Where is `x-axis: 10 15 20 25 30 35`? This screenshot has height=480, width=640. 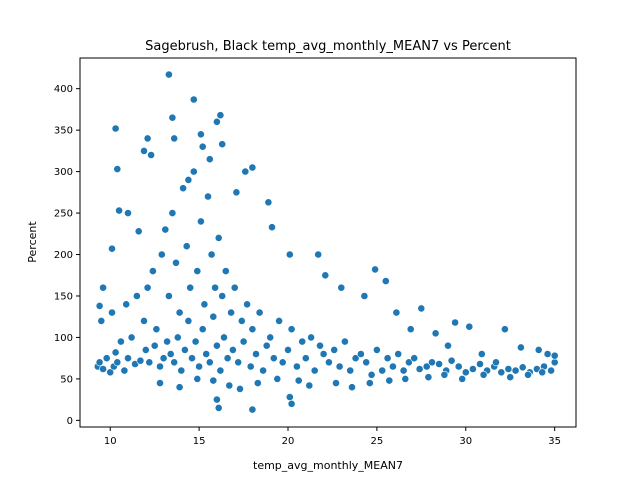
x-axis: 10 15 20 25 30 35 is located at coordinates (332, 437).